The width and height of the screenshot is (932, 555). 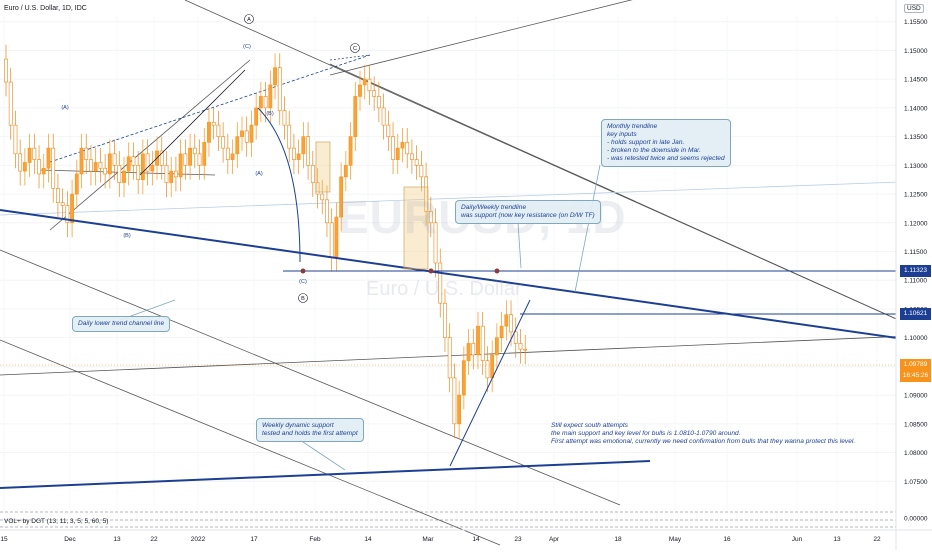 What do you see at coordinates (323, 167) in the screenshot?
I see `highlight-box` at bounding box center [323, 167].